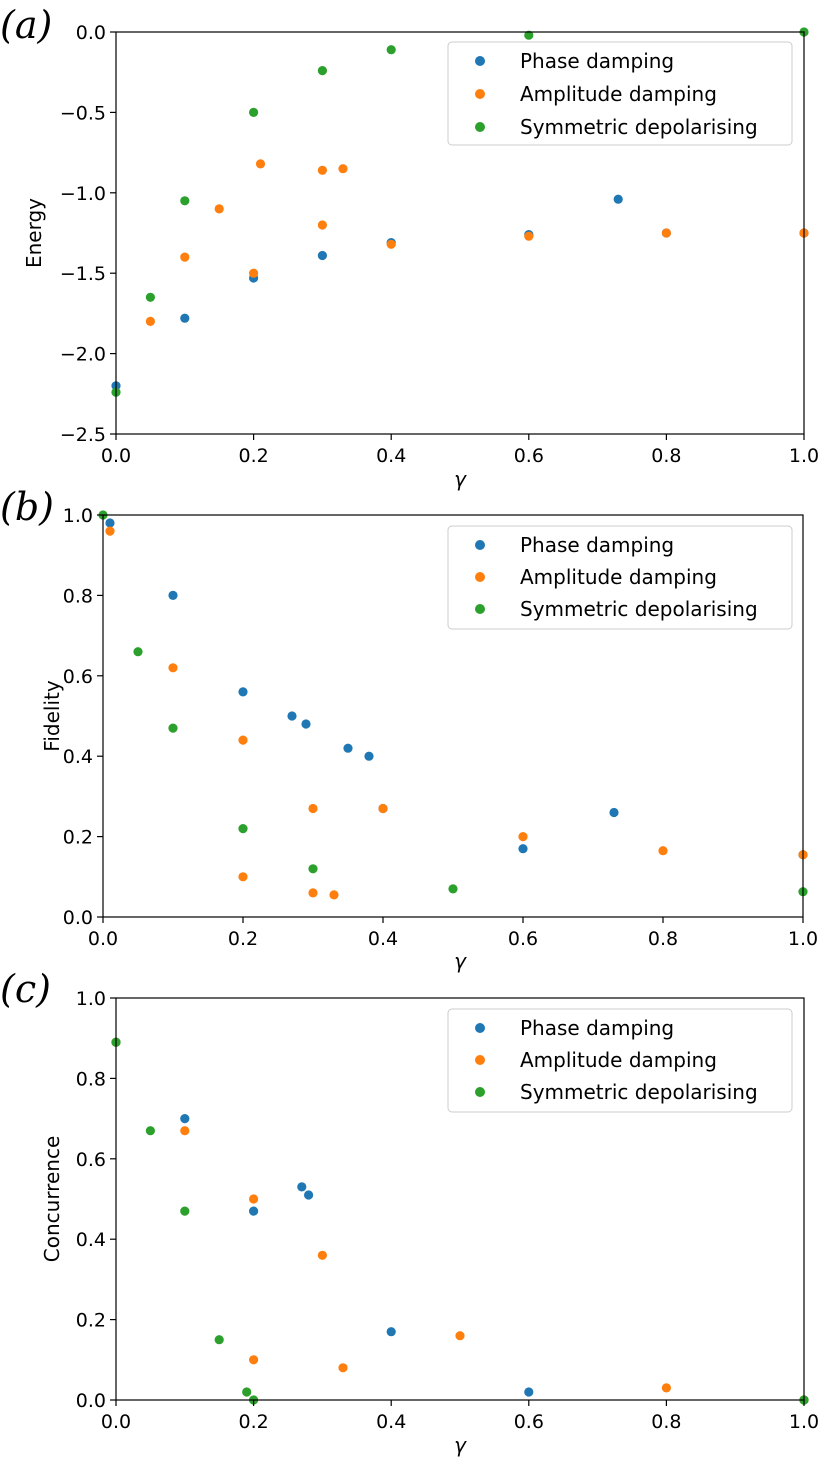 The image size is (830, 1466). Describe the element at coordinates (52, 1199) in the screenshot. I see `panel-c-ylabel: Concurrence` at that location.